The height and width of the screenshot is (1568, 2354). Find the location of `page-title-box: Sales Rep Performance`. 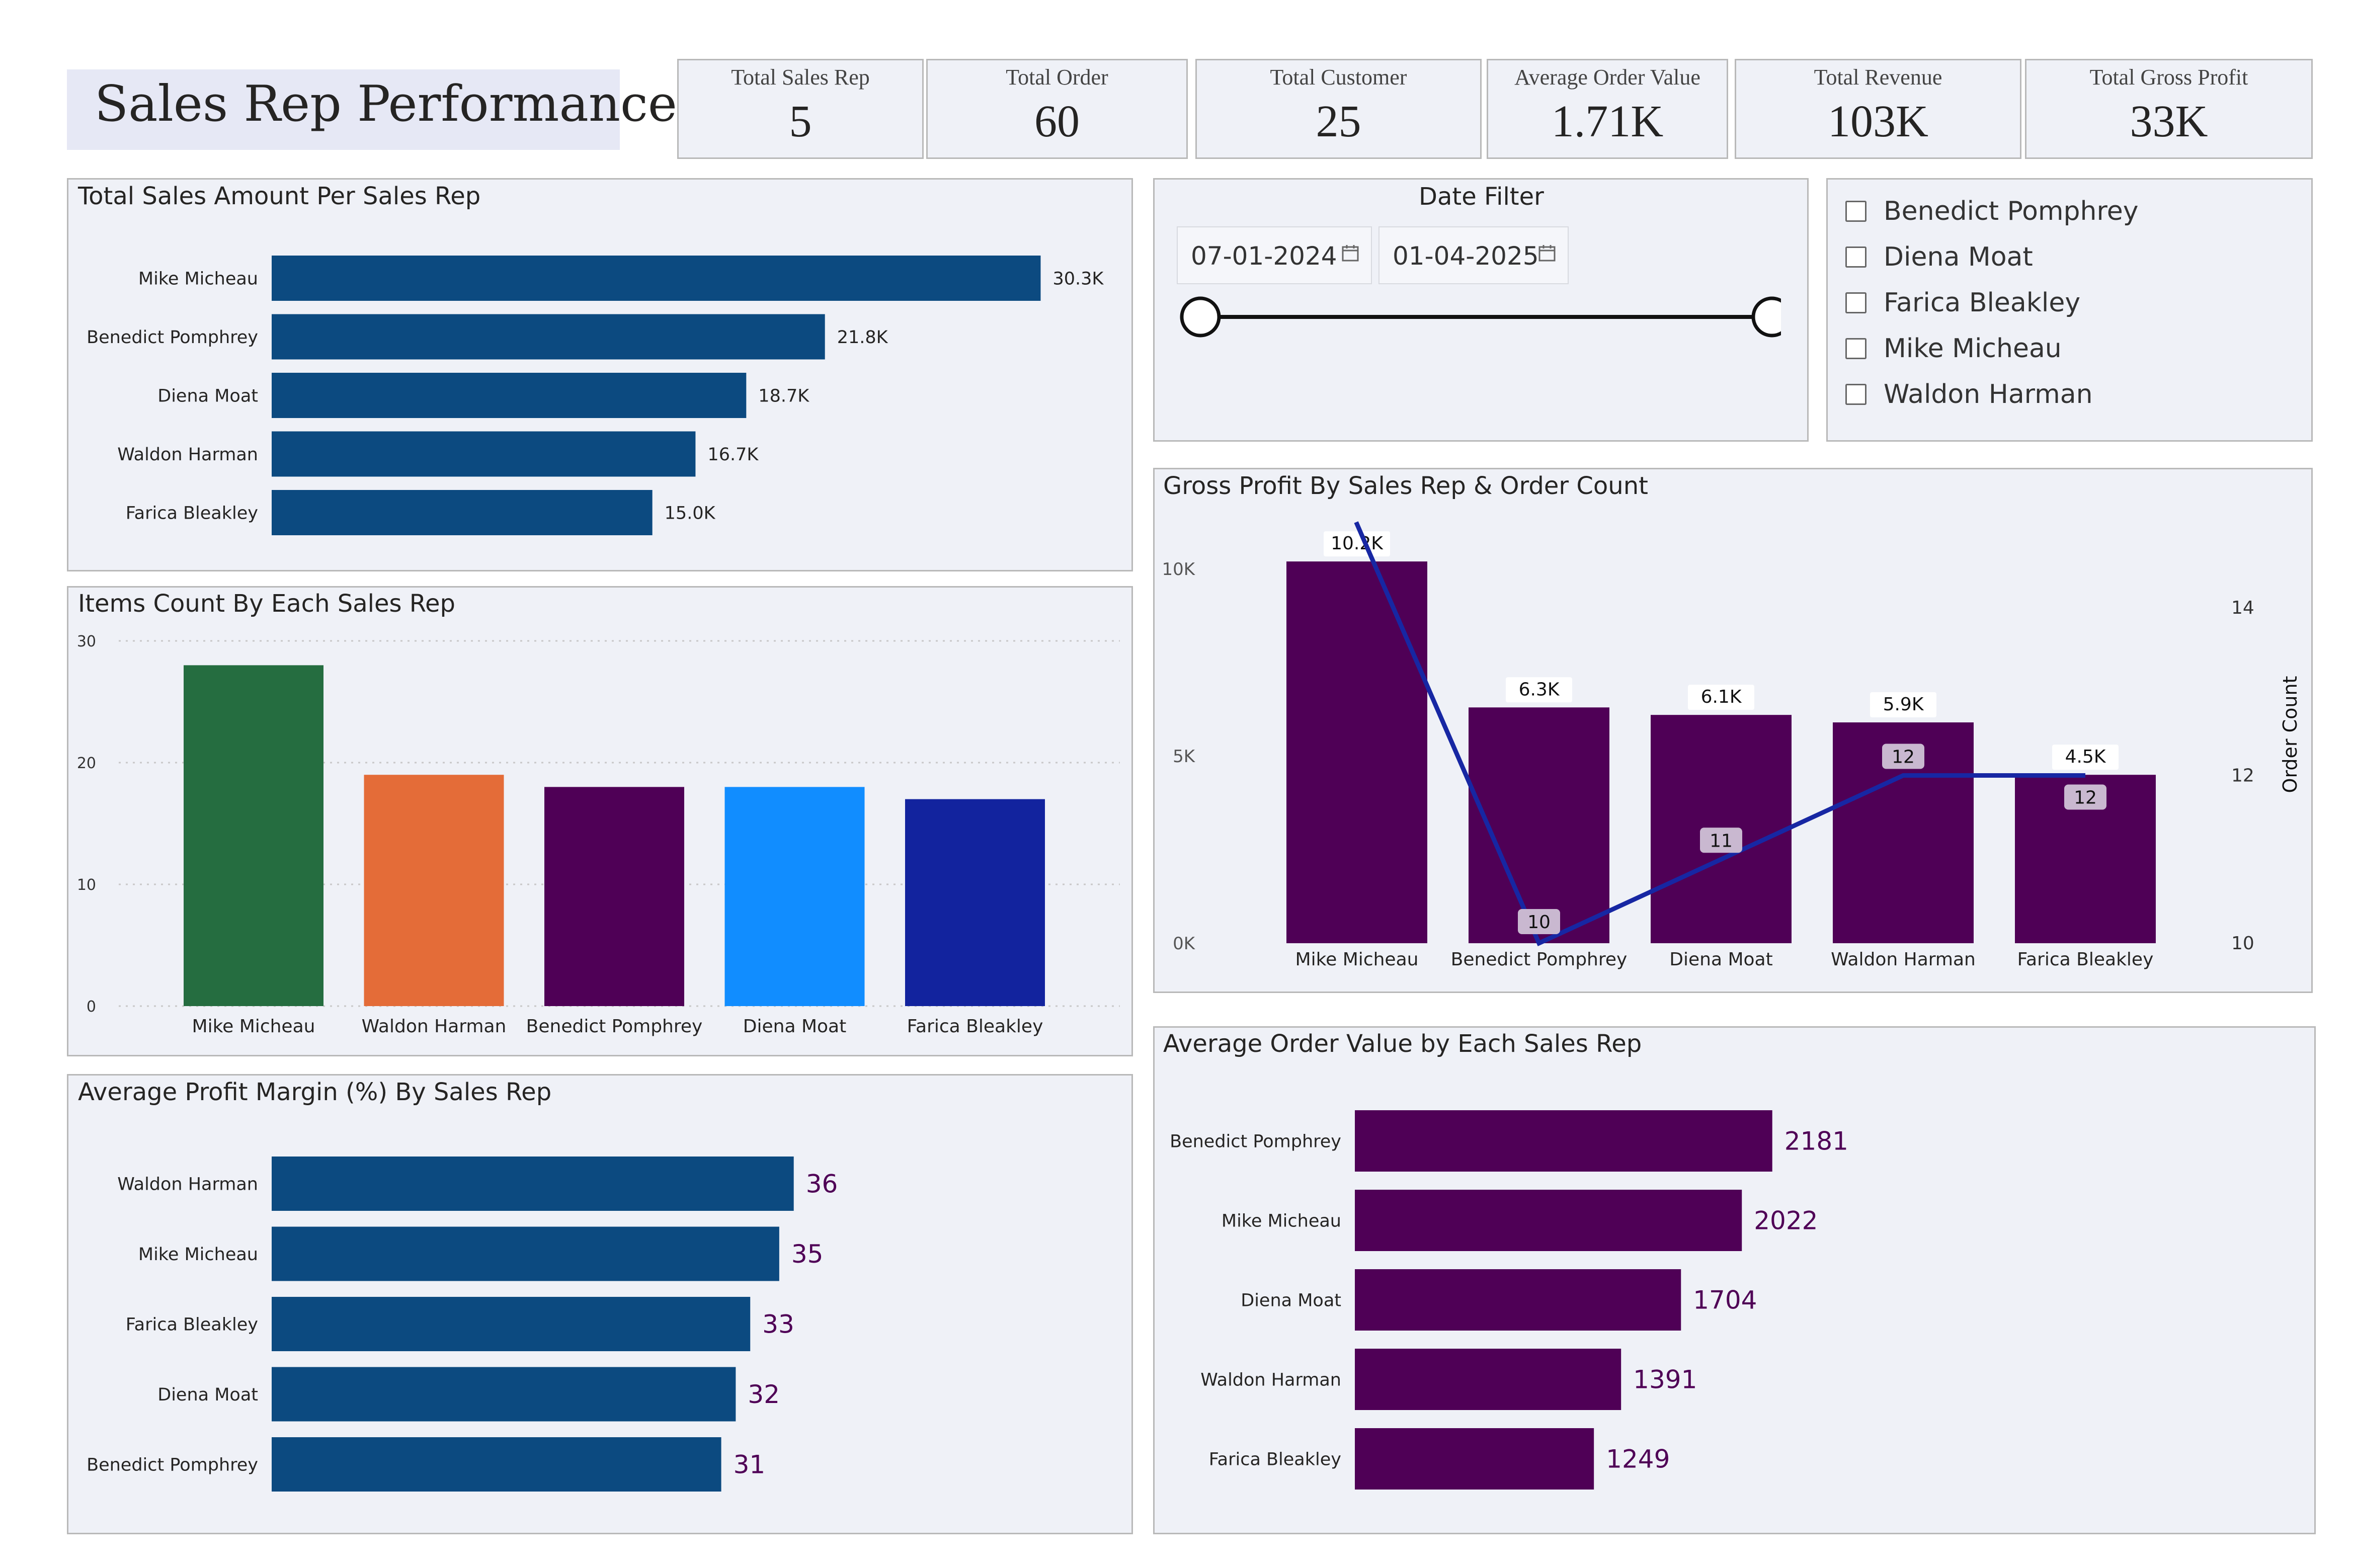

page-title-box: Sales Rep Performance is located at coordinates (372, 110).